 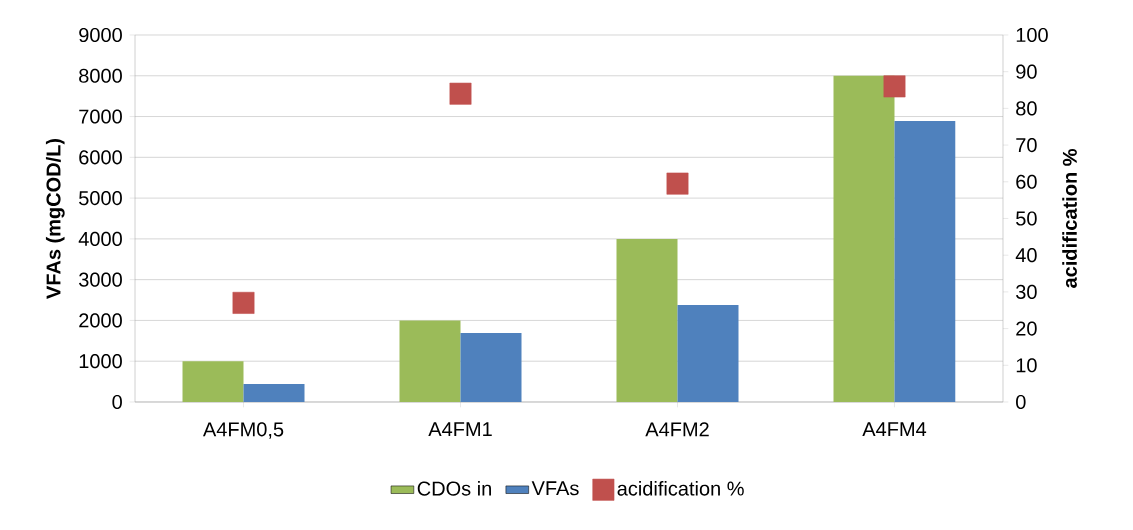 What do you see at coordinates (100, 157) in the screenshot?
I see `y-tick-label: 6000` at bounding box center [100, 157].